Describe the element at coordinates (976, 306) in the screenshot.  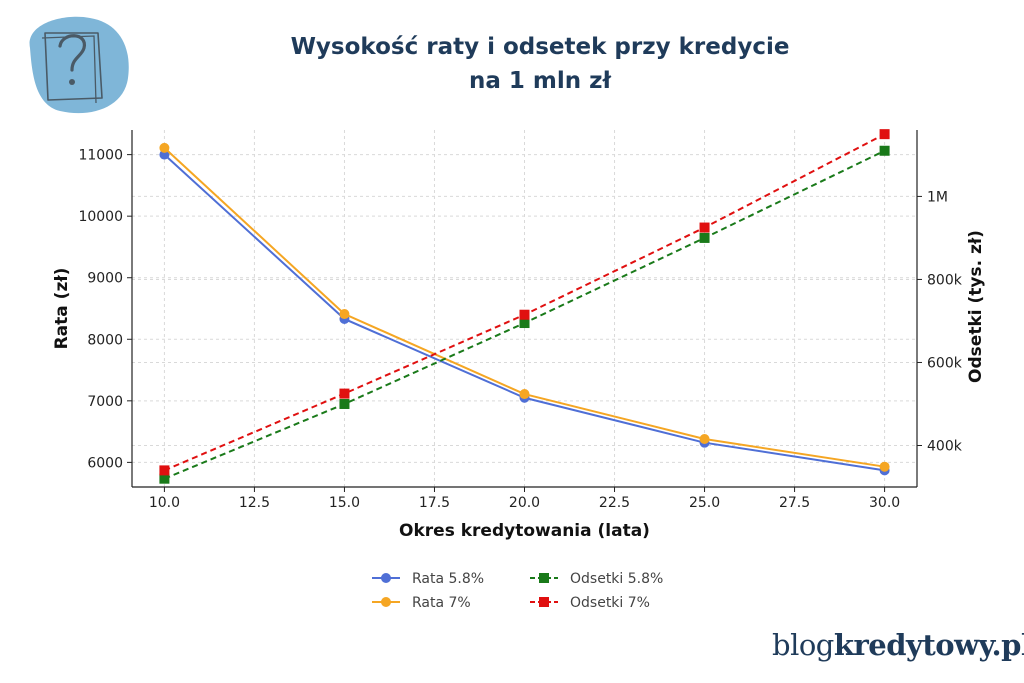
I see `y2-axis-label: Odsetki (tys. zł)` at that location.